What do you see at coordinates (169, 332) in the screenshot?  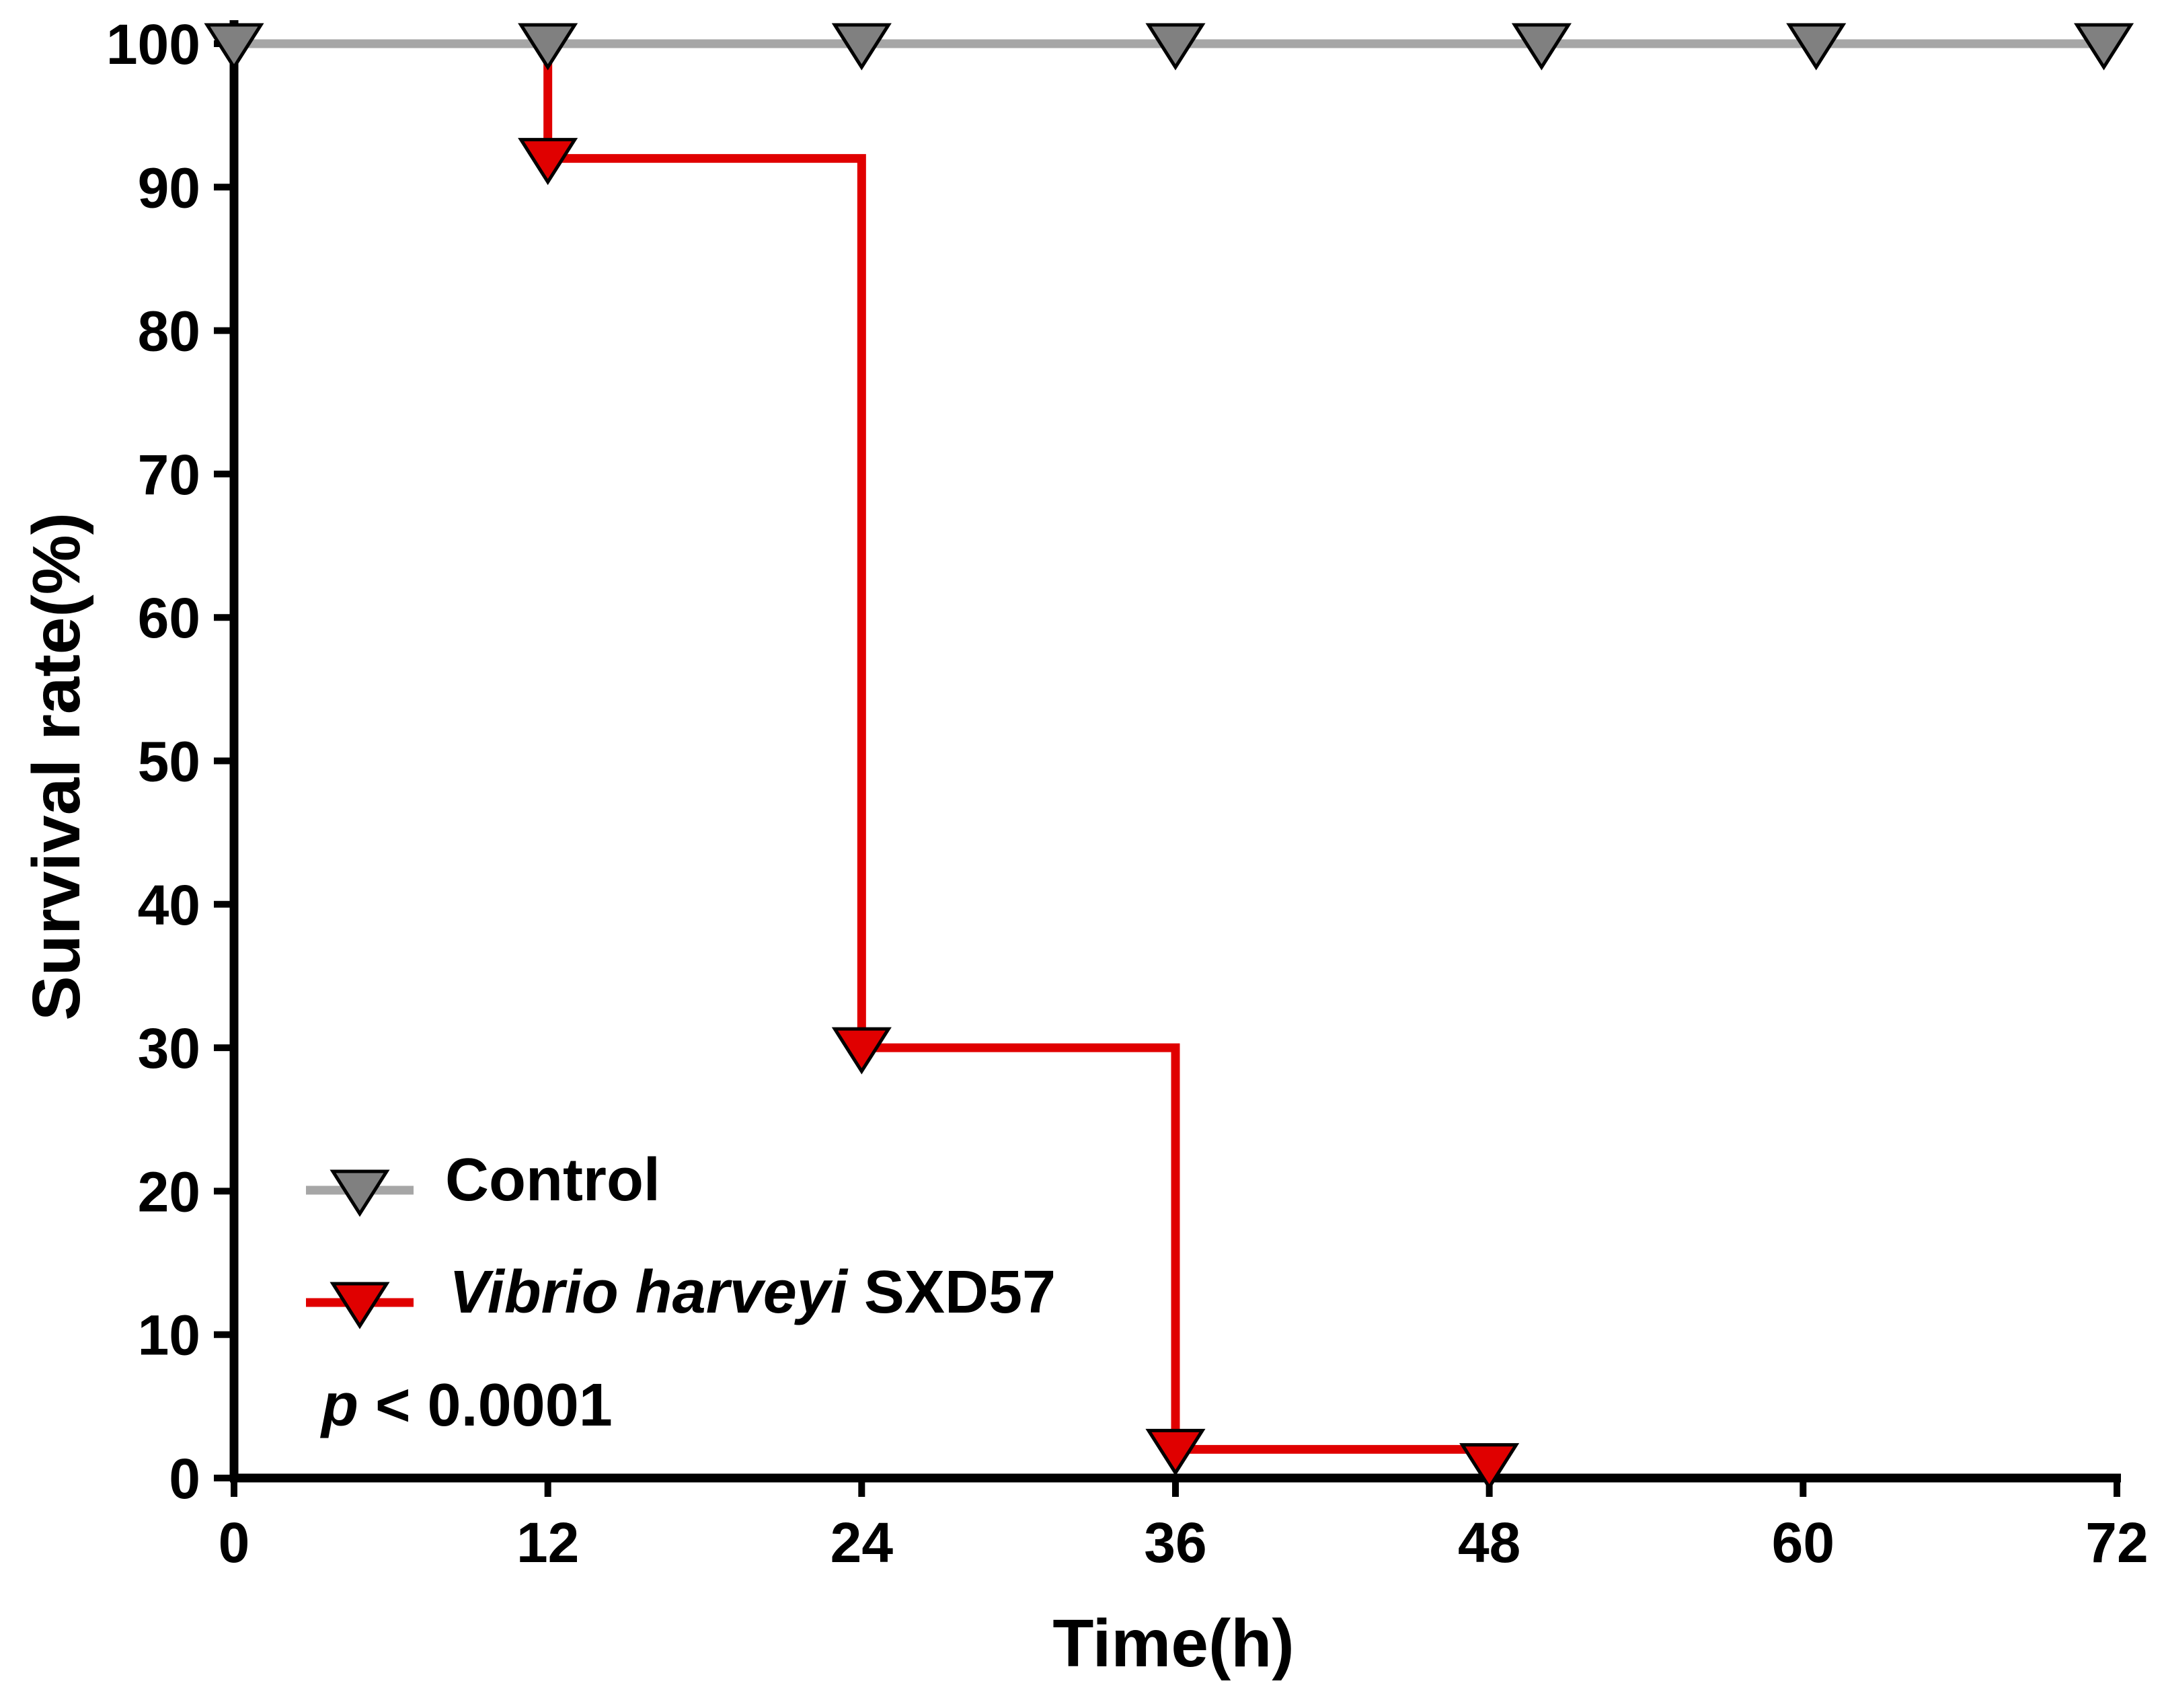 I see `y-tick-label-80: 80` at bounding box center [169, 332].